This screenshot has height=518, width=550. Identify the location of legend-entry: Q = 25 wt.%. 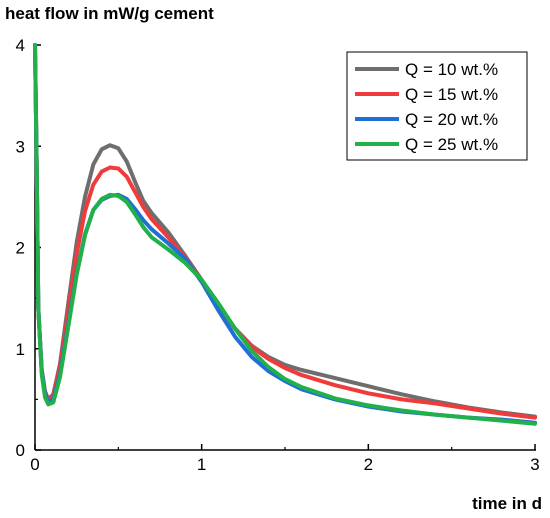
(451, 144).